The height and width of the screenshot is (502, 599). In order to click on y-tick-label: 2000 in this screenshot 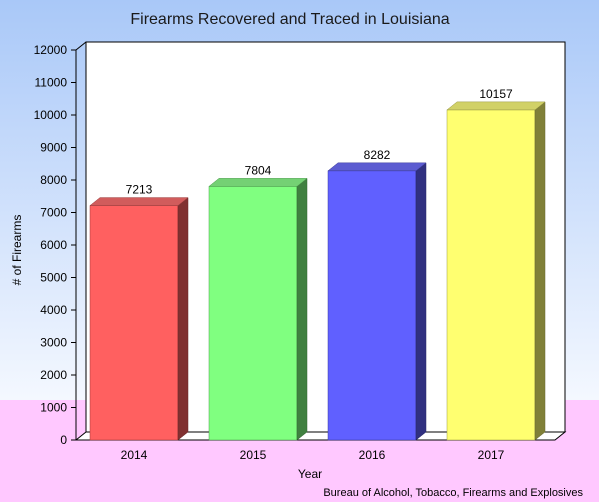, I will do `click(53, 375)`.